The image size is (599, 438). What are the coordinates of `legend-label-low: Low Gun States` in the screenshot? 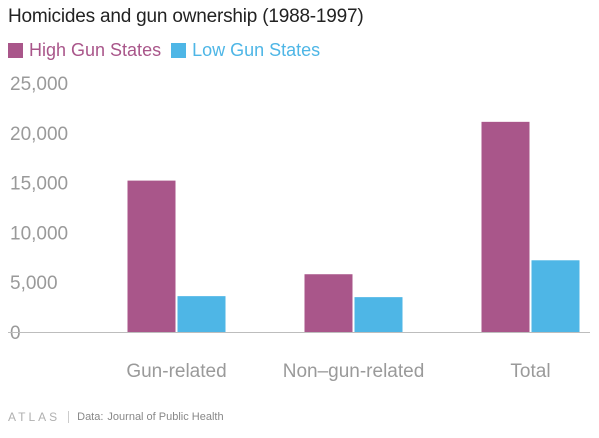 It's located at (256, 50).